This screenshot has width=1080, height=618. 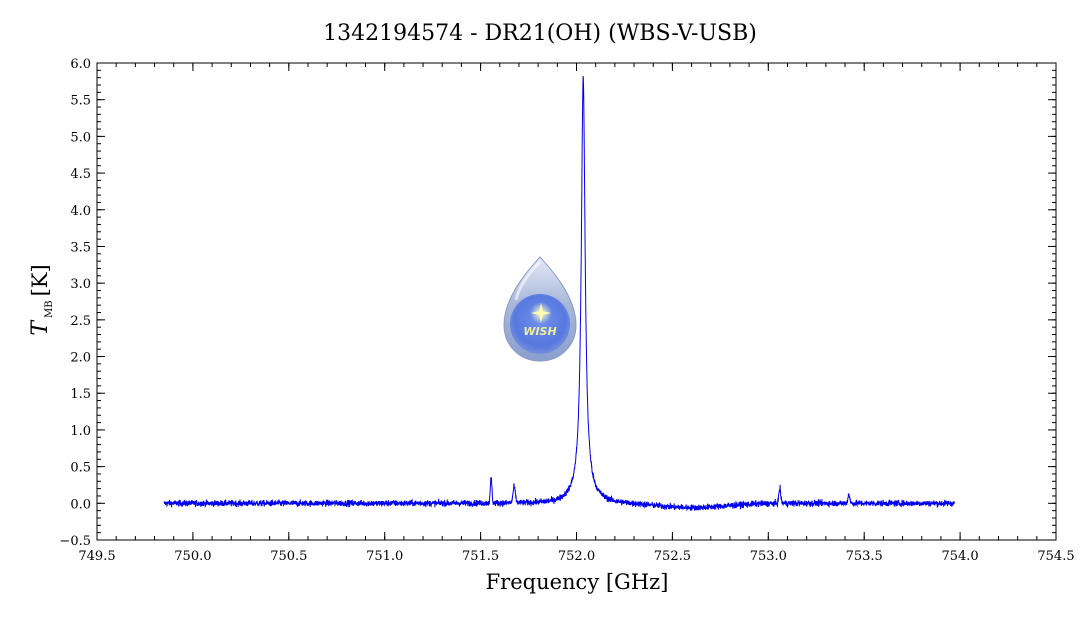 What do you see at coordinates (80, 321) in the screenshot?
I see `y-tick-label: 2.5` at bounding box center [80, 321].